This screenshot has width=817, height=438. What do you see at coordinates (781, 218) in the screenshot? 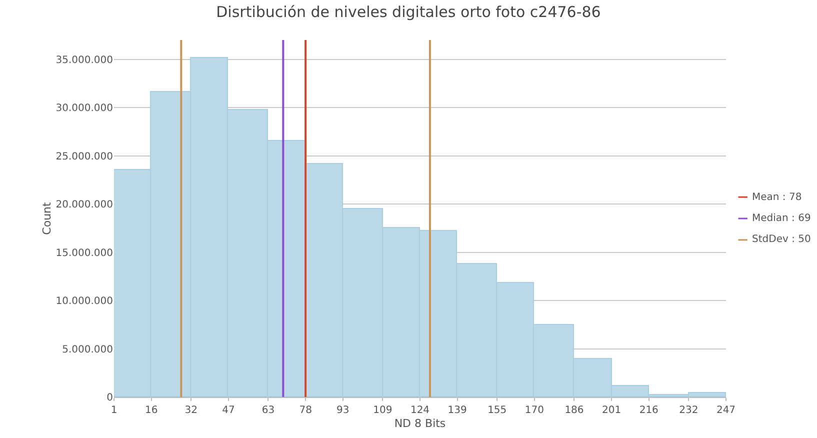
I see `text: Median : 69` at bounding box center [781, 218].